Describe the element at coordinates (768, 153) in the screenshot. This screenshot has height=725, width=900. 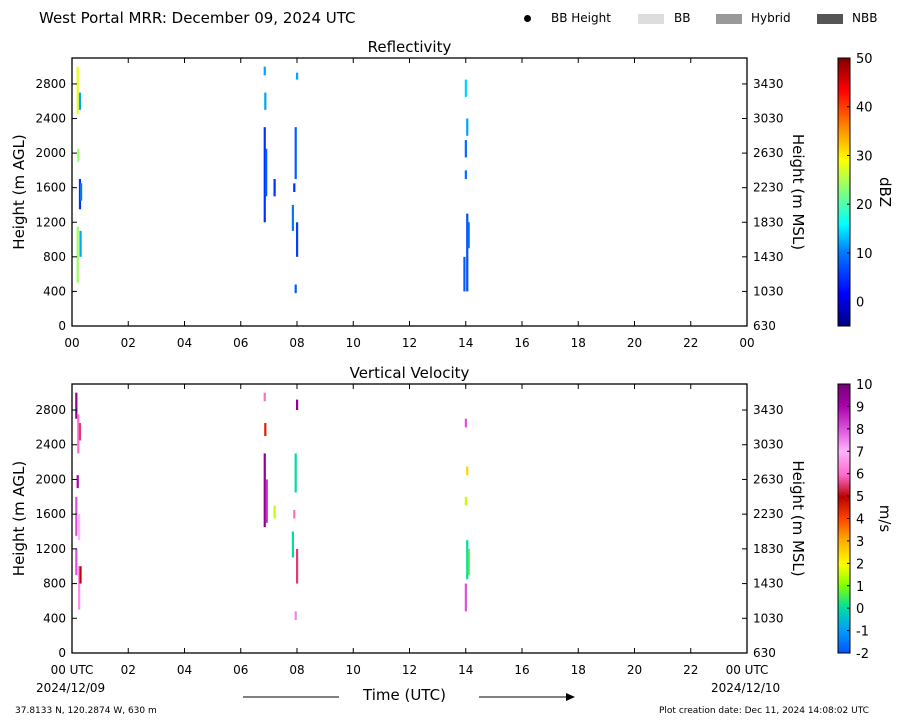
I see `reflectivity-y2-tick-label: 2630` at that location.